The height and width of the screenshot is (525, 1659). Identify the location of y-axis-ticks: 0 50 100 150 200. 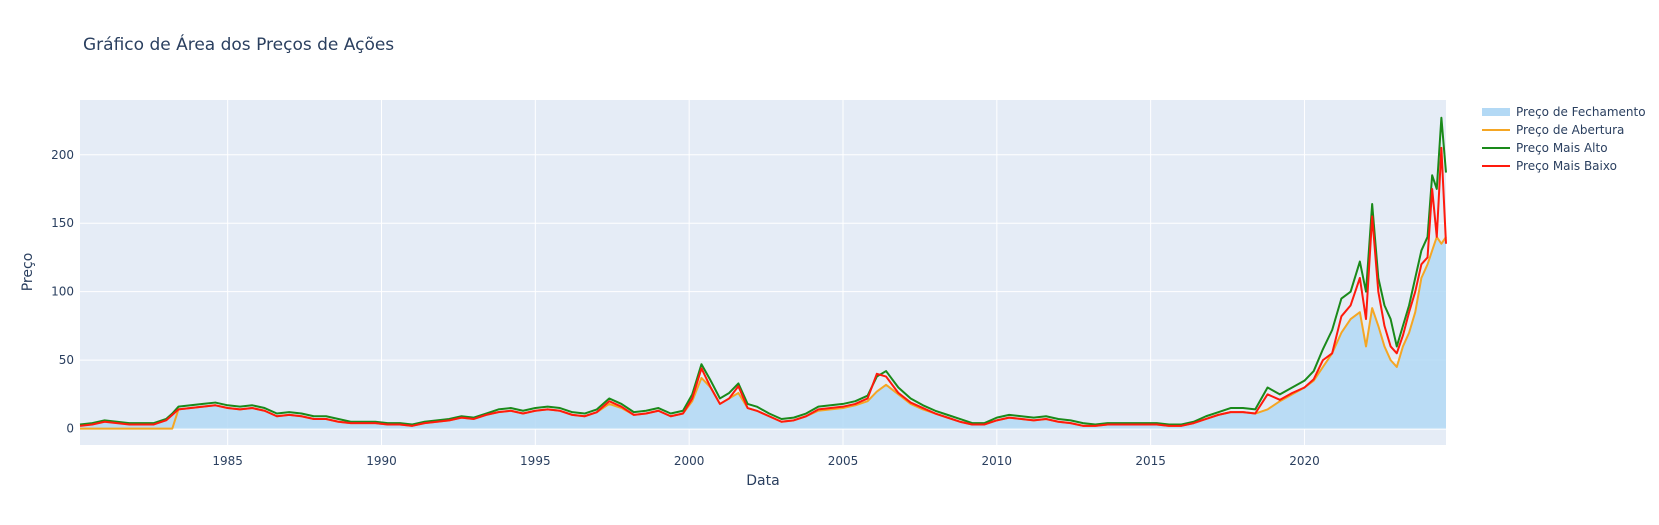
(62, 292).